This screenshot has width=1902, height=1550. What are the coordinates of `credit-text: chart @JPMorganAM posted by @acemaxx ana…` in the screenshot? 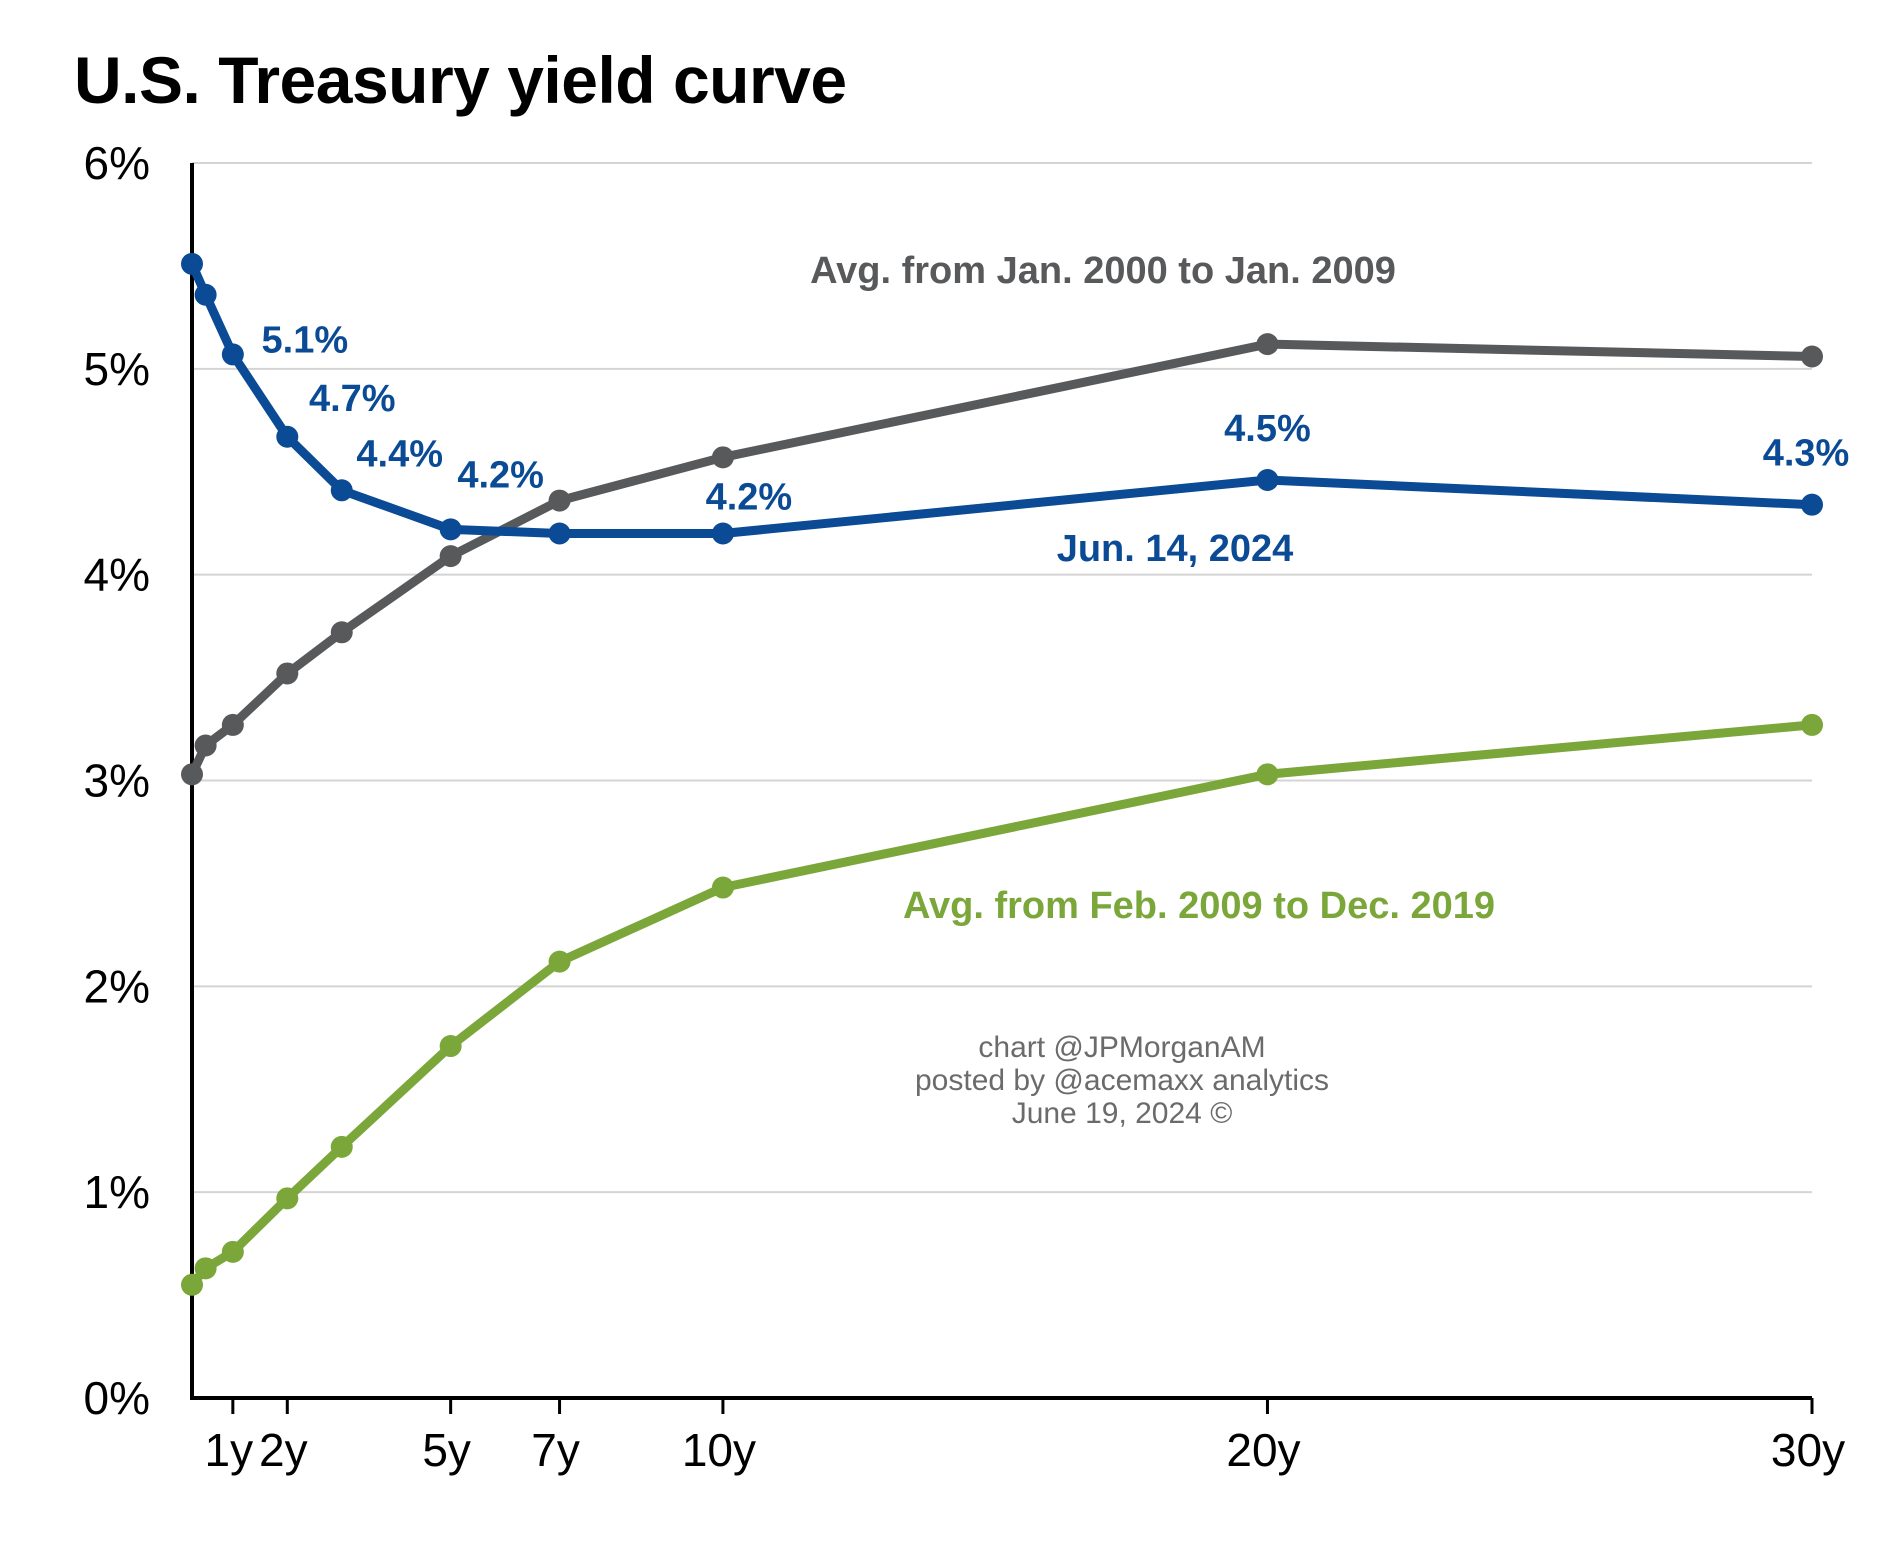 It's located at (1122, 1080).